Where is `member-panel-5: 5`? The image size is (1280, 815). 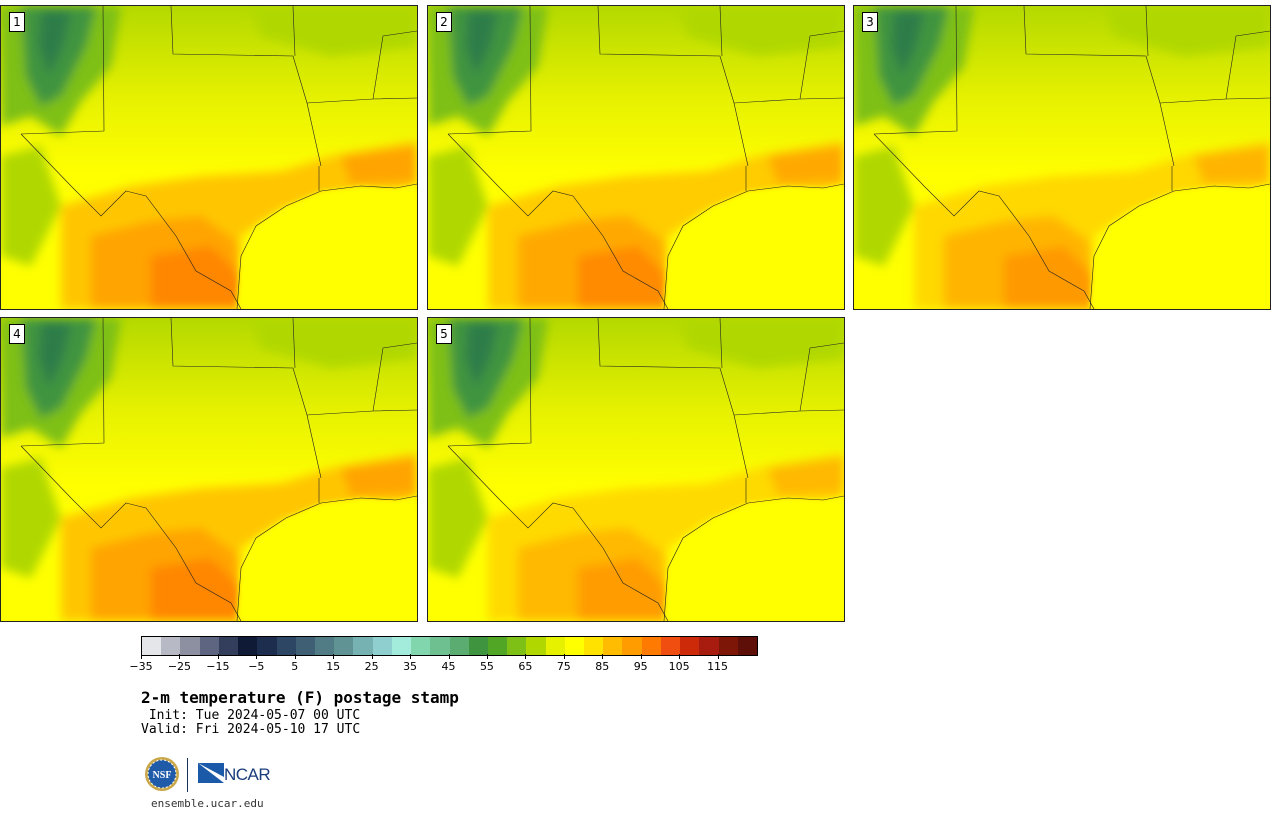
member-panel-5: 5 is located at coordinates (636, 469).